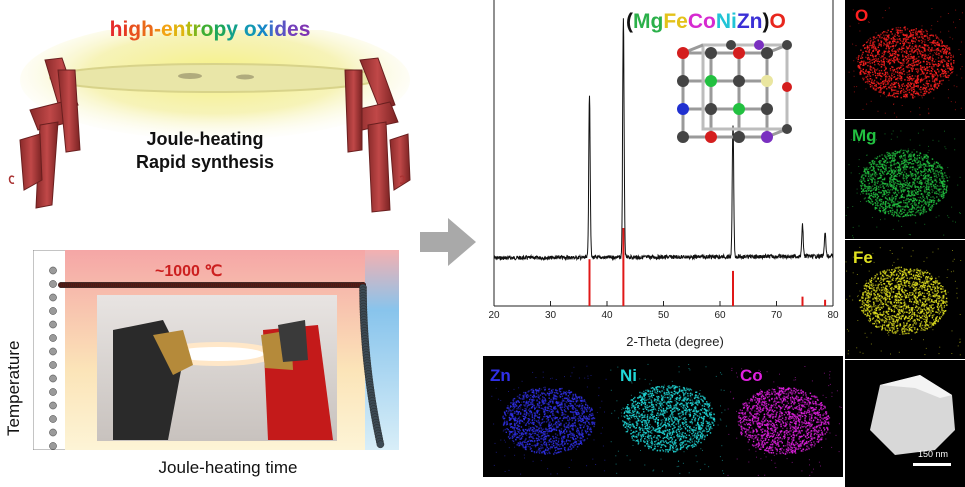  Describe the element at coordinates (720, 315) in the screenshot. I see `x-tick-label: 60` at that location.